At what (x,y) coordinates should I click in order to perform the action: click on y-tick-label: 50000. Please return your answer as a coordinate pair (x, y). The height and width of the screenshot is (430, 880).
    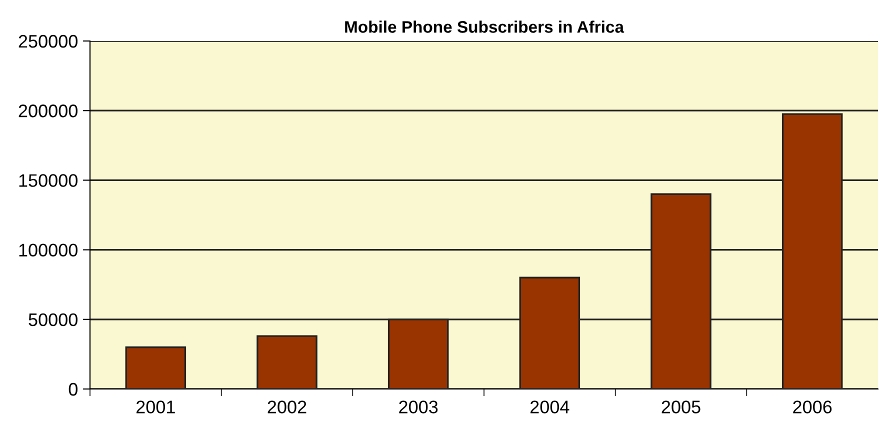
    Looking at the image, I should click on (53, 319).